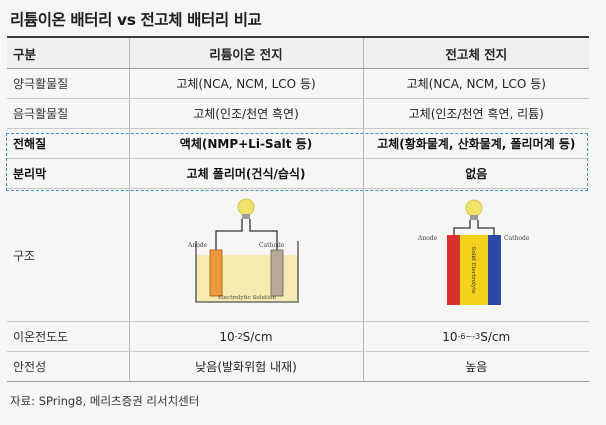 Image resolution: width=606 pixels, height=425 pixels. I want to click on electrolyte-label: Solid Electrolyte, so click(473, 270).